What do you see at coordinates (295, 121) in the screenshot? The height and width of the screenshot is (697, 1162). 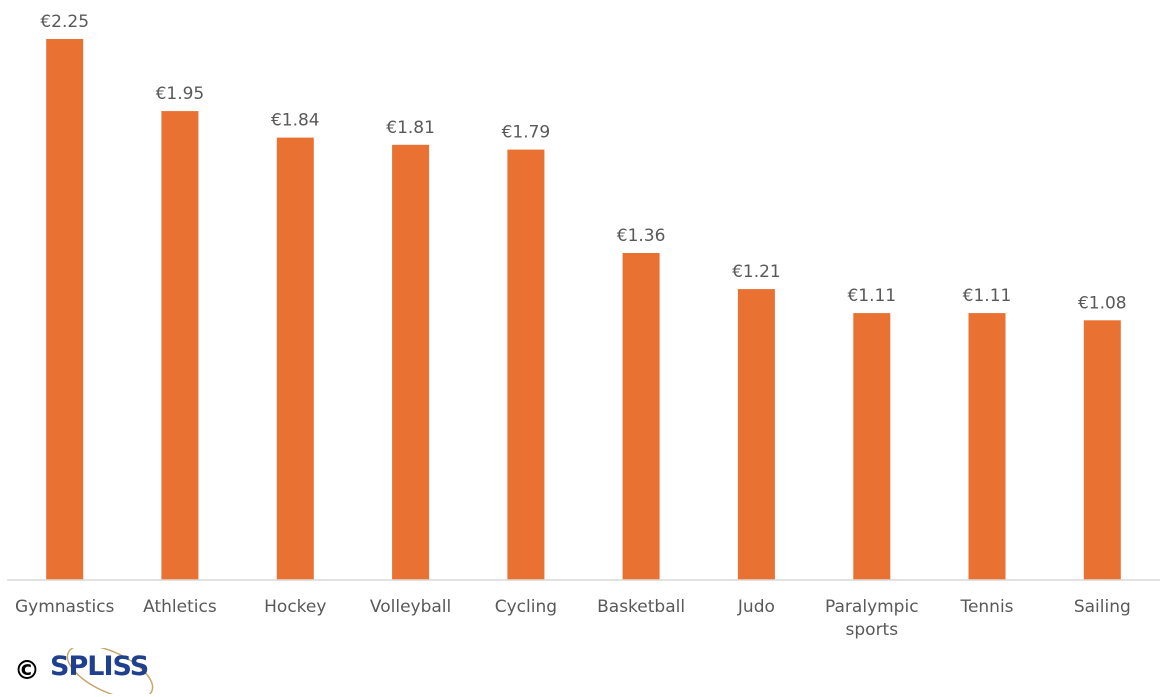 I see `data-label: €1.84` at bounding box center [295, 121].